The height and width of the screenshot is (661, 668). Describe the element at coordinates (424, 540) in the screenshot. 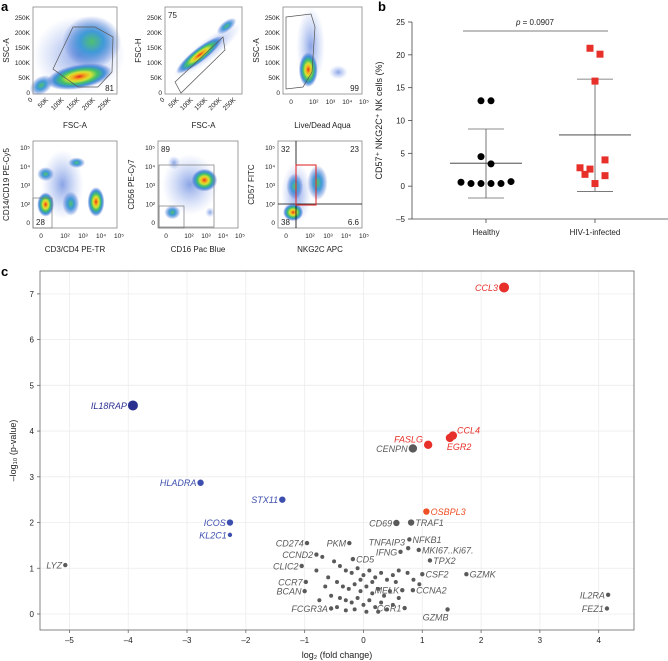

I see `gene-nfkb1: NFKB1` at that location.